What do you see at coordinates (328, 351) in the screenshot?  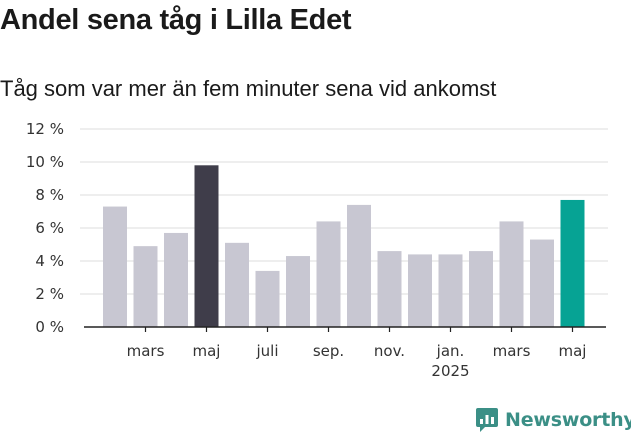 I see `x-tick-label: sep.` at bounding box center [328, 351].